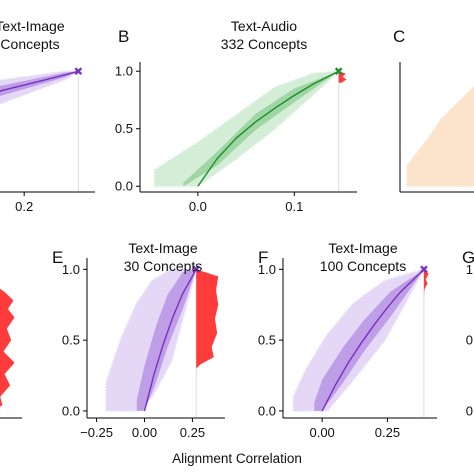 This screenshot has width=474, height=474. Describe the element at coordinates (264, 26) in the screenshot. I see `panel-title: Text-Audio` at that location.